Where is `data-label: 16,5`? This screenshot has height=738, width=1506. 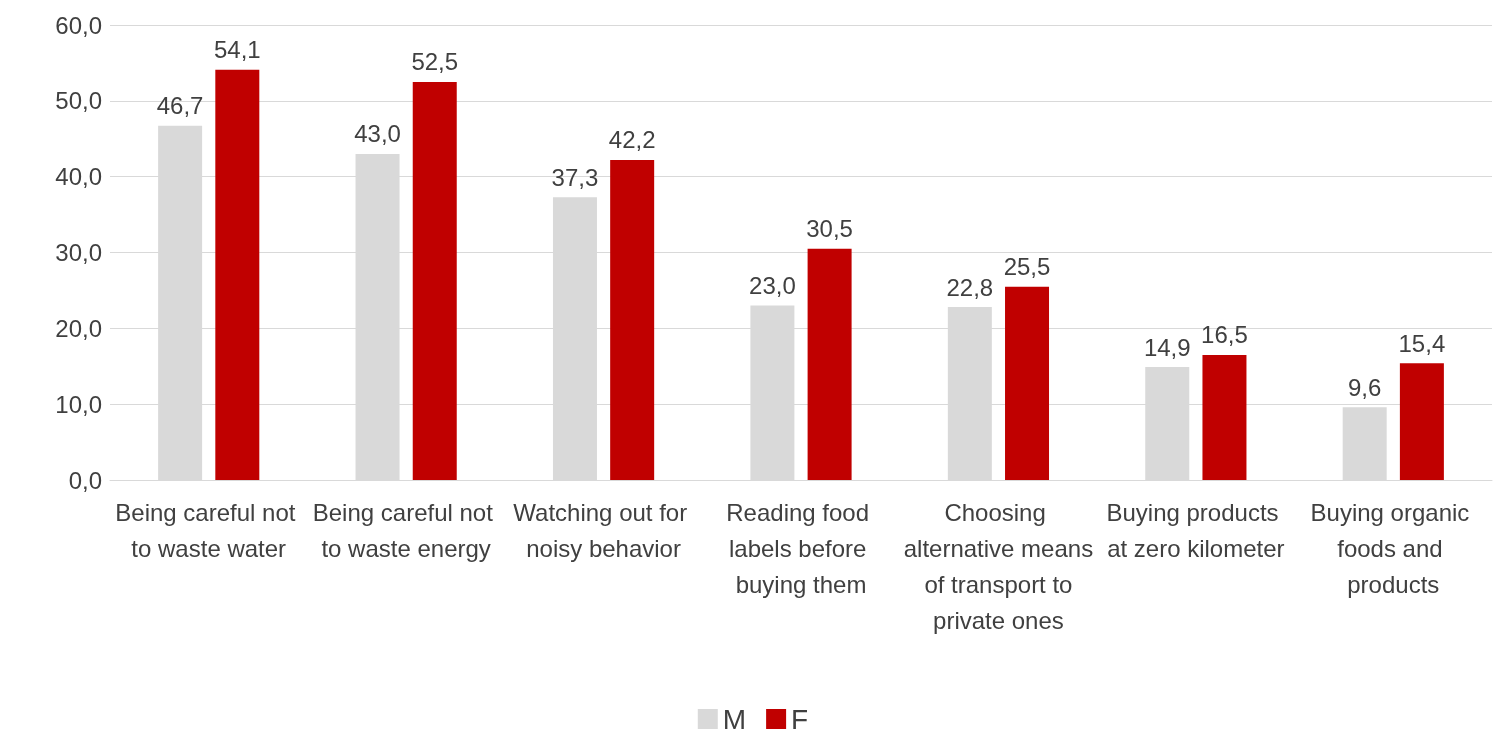
data-label: 16,5 is located at coordinates (1224, 335).